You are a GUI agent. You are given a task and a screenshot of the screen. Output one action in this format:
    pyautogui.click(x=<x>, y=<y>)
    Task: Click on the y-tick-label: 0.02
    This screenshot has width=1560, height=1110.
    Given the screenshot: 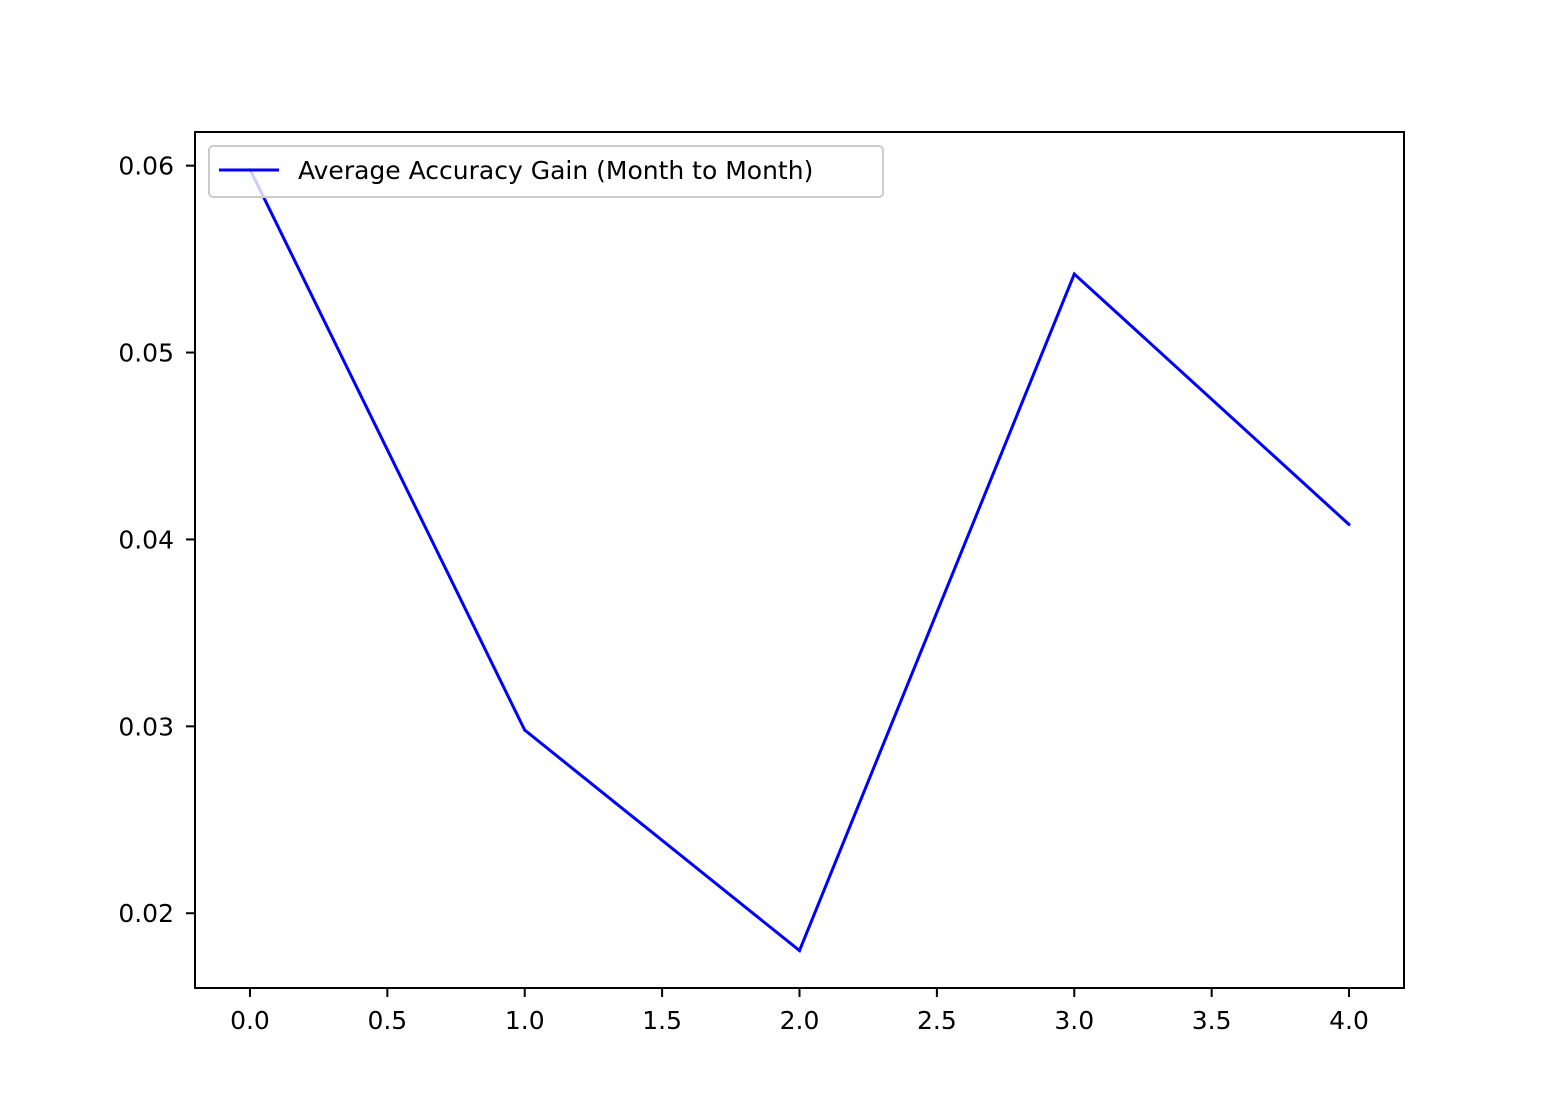 What is the action you would take?
    pyautogui.click(x=146, y=913)
    